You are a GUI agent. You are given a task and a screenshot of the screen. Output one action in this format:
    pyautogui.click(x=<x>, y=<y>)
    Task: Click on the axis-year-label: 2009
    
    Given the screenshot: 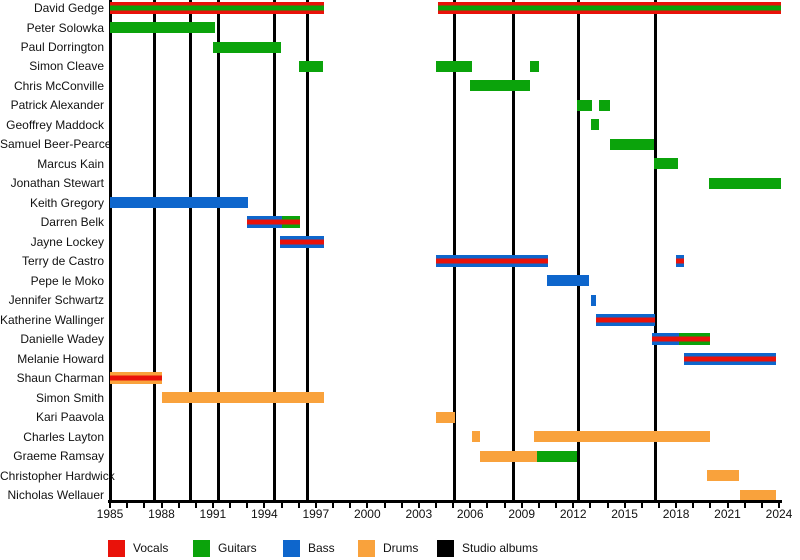 What is the action you would take?
    pyautogui.click(x=522, y=514)
    